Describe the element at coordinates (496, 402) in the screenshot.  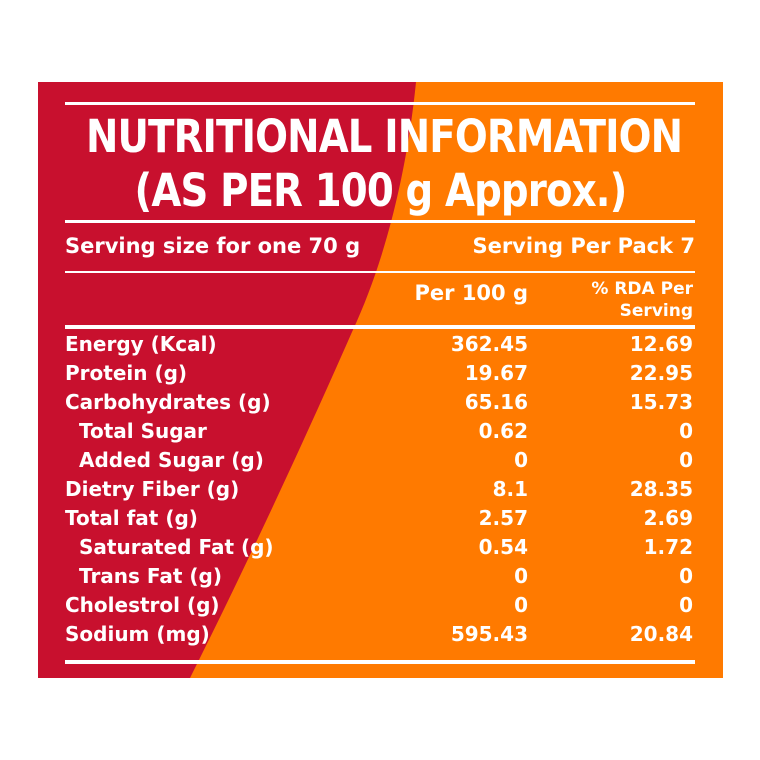
I see `per-100g-value: 65.16` at that location.